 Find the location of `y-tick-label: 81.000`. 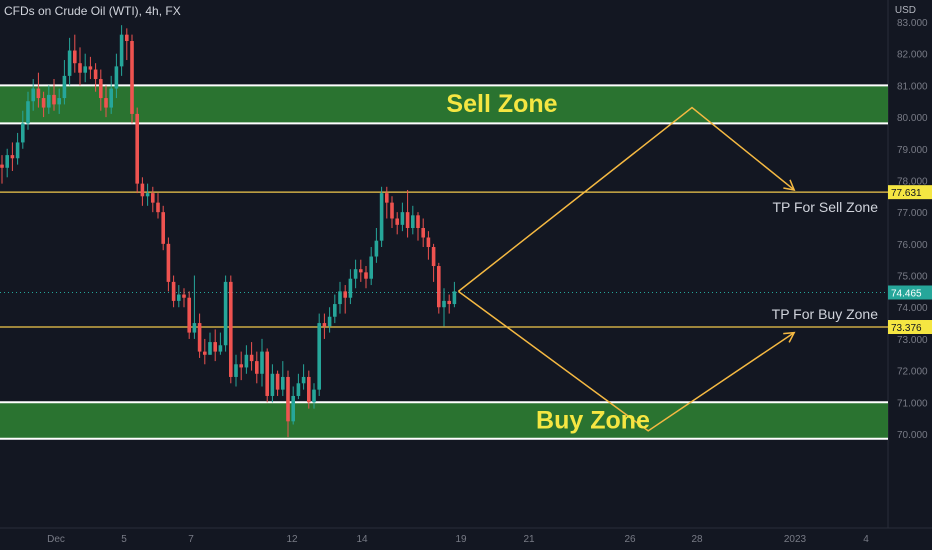

y-tick-label: 81.000 is located at coordinates (912, 86).